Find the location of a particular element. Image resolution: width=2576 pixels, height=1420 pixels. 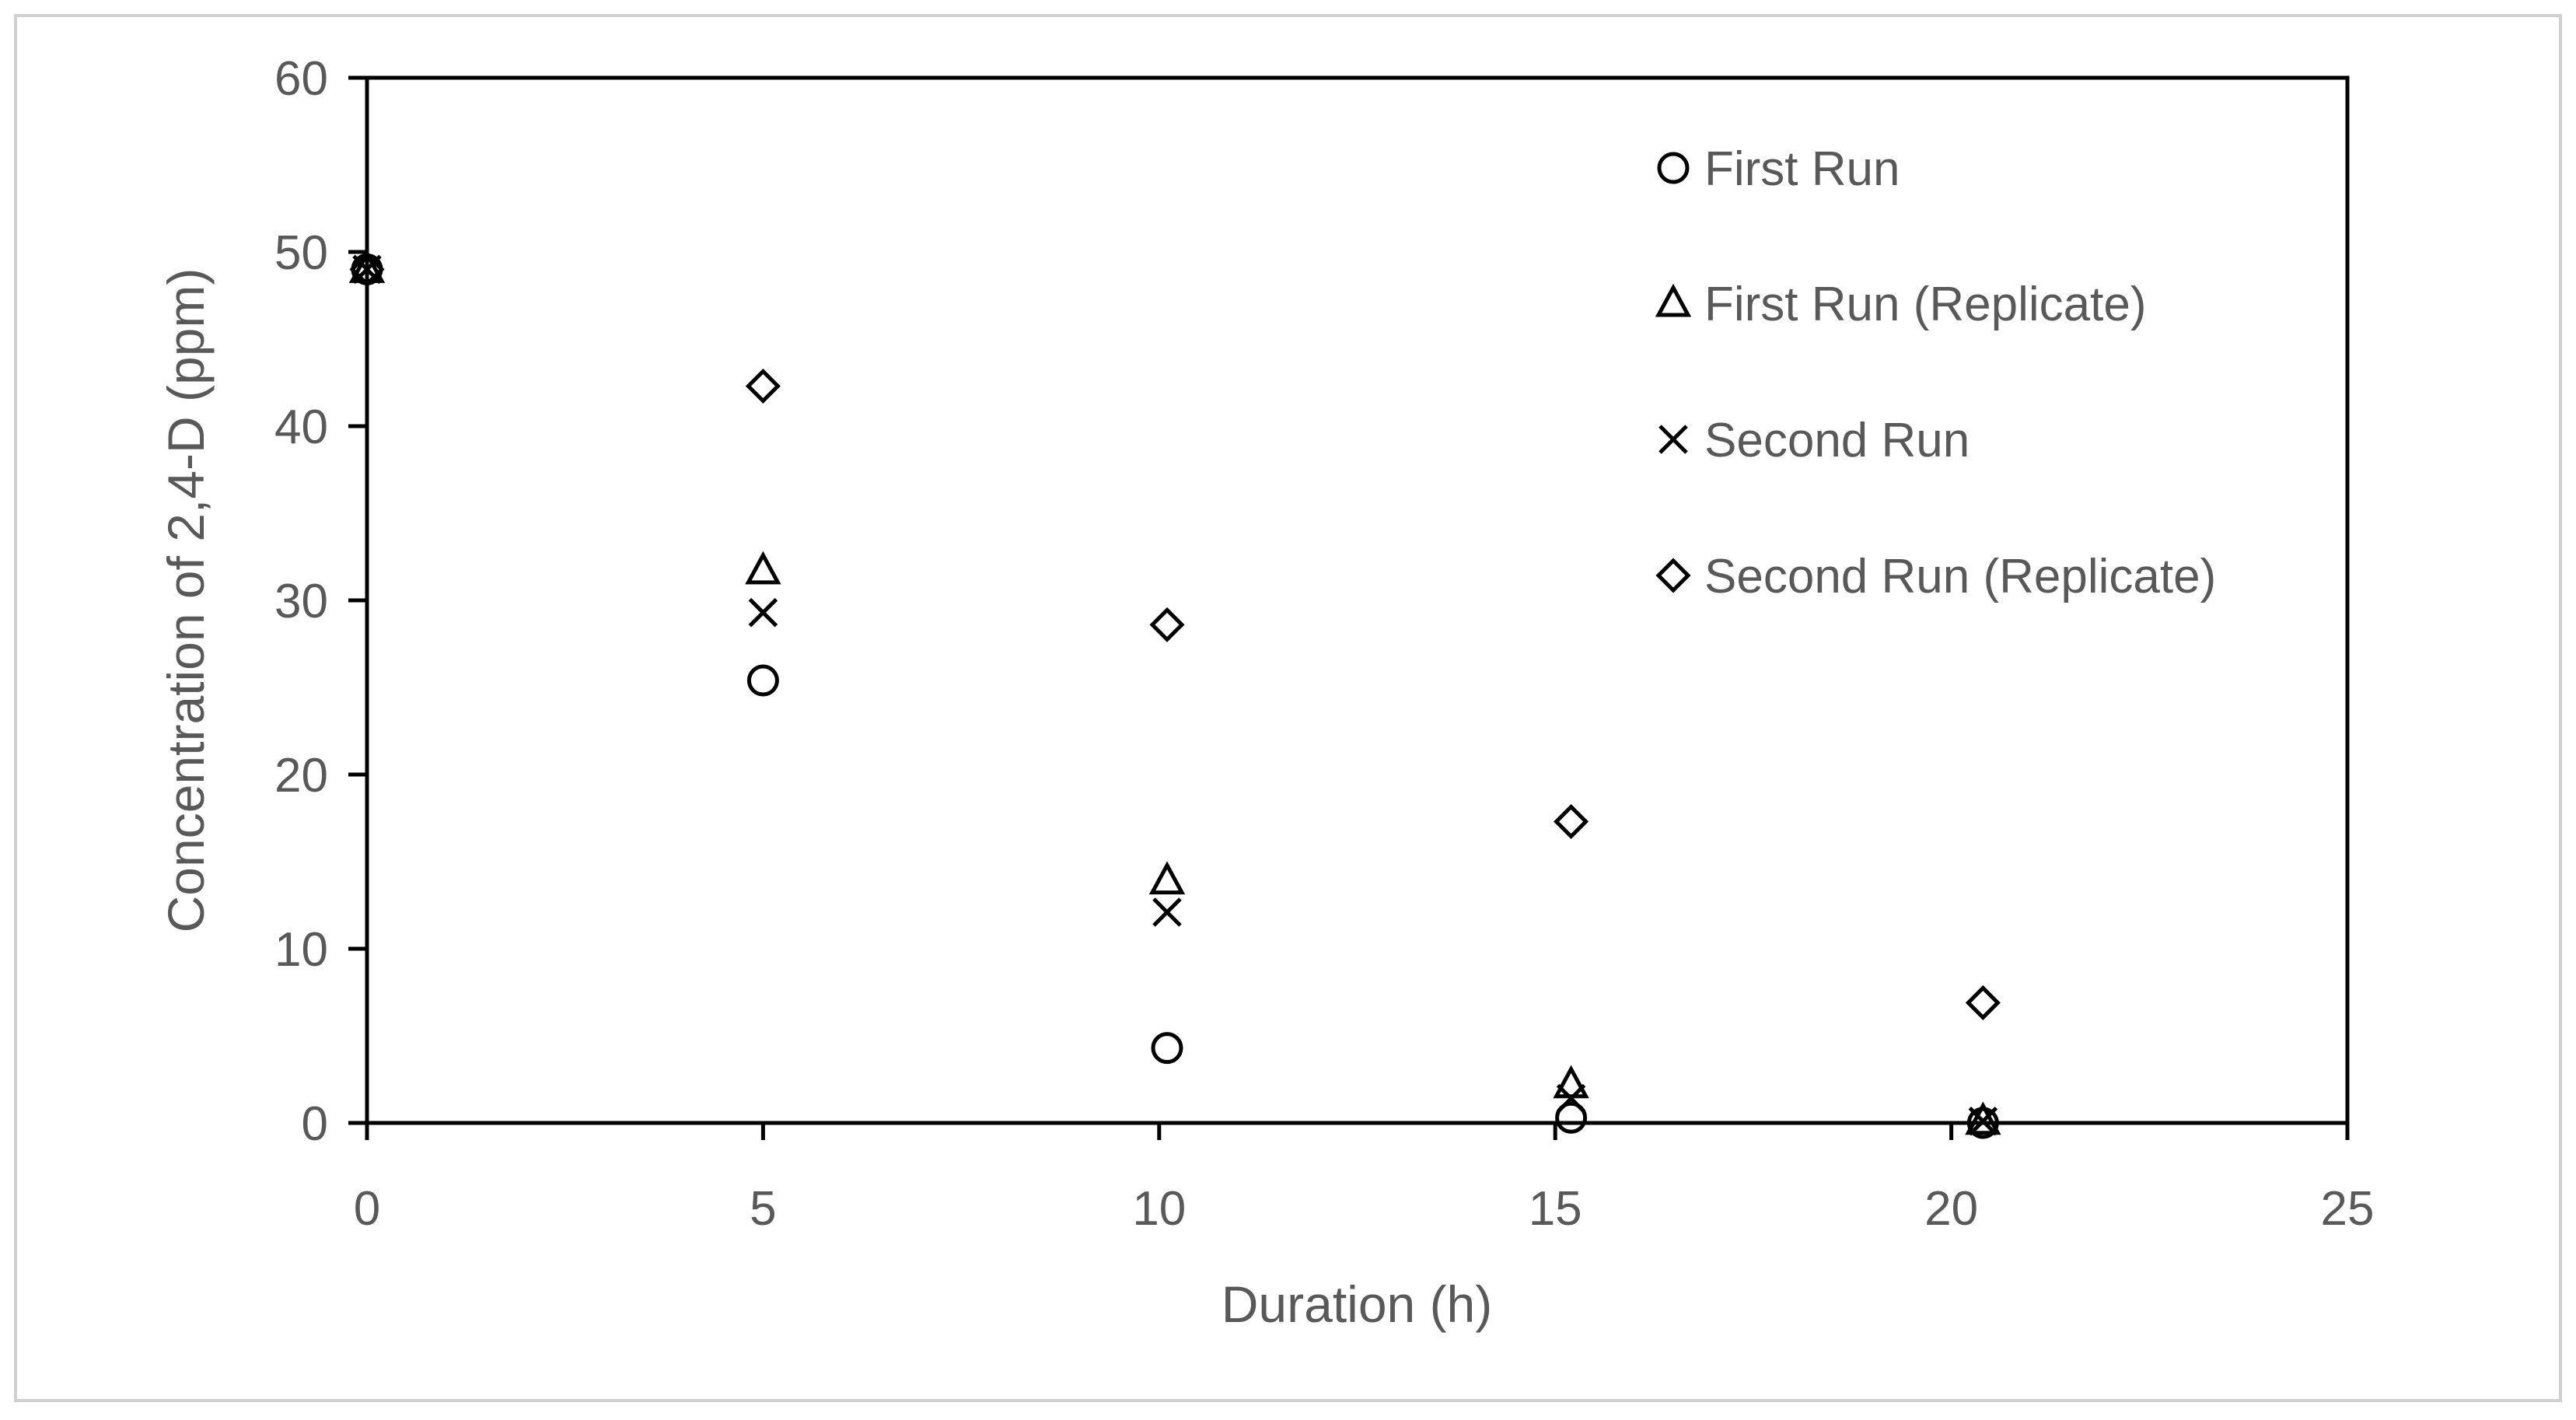

y-axis-label: Concentration of 2,4-D (ppm) is located at coordinates (186, 600).